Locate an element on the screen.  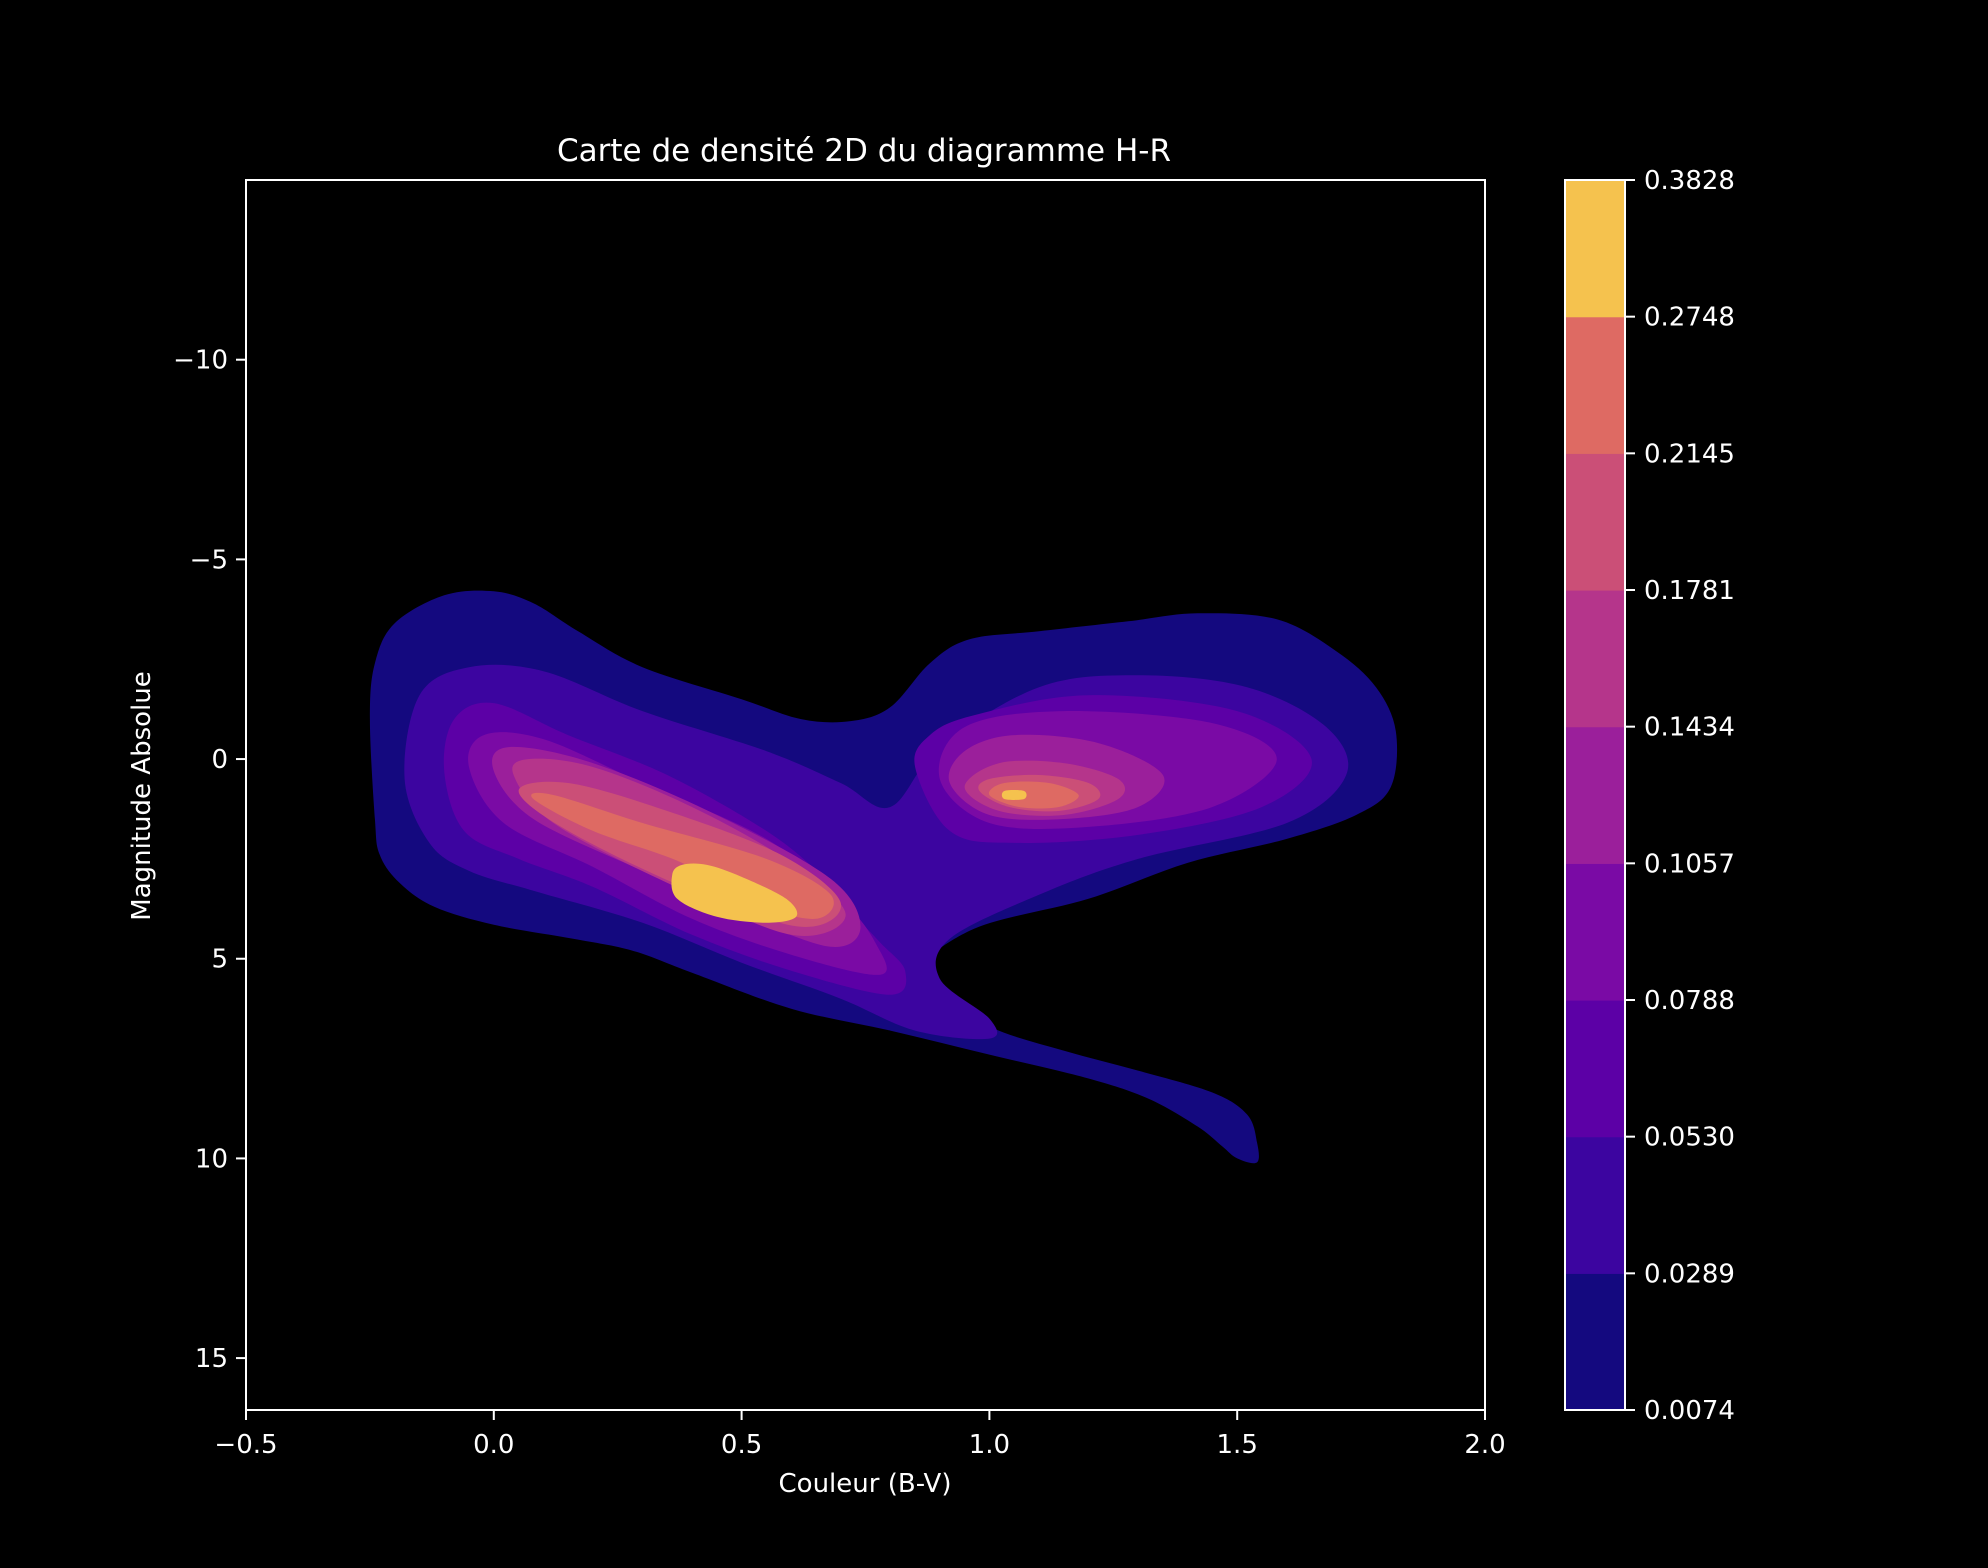
colorbar-tick-label-8: 0.2748 is located at coordinates (1689, 318).